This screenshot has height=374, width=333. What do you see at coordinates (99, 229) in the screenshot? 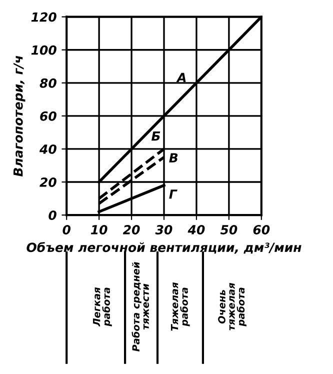
I see `x-tick-label: 10` at bounding box center [99, 229].